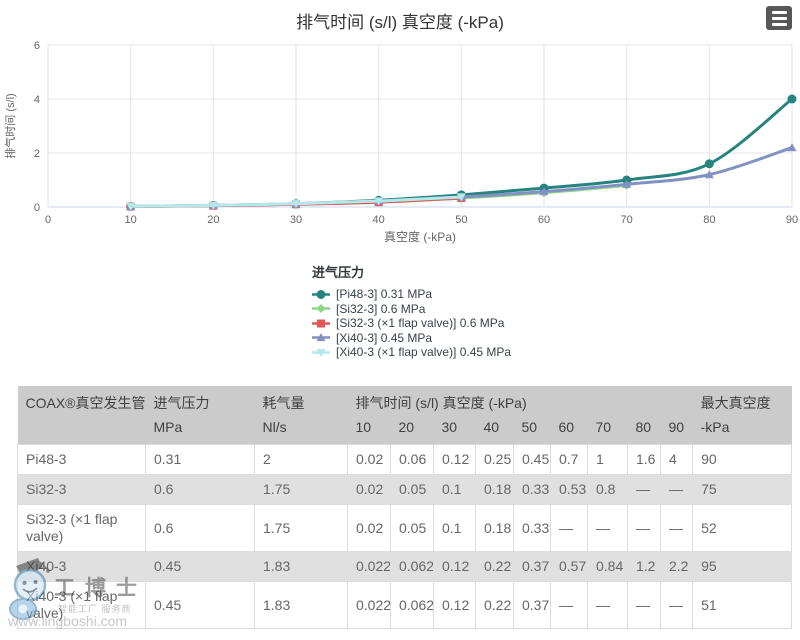  What do you see at coordinates (81, 528) in the screenshot?
I see `table-cell: Si32-3 (×1 flap valve)` at bounding box center [81, 528].